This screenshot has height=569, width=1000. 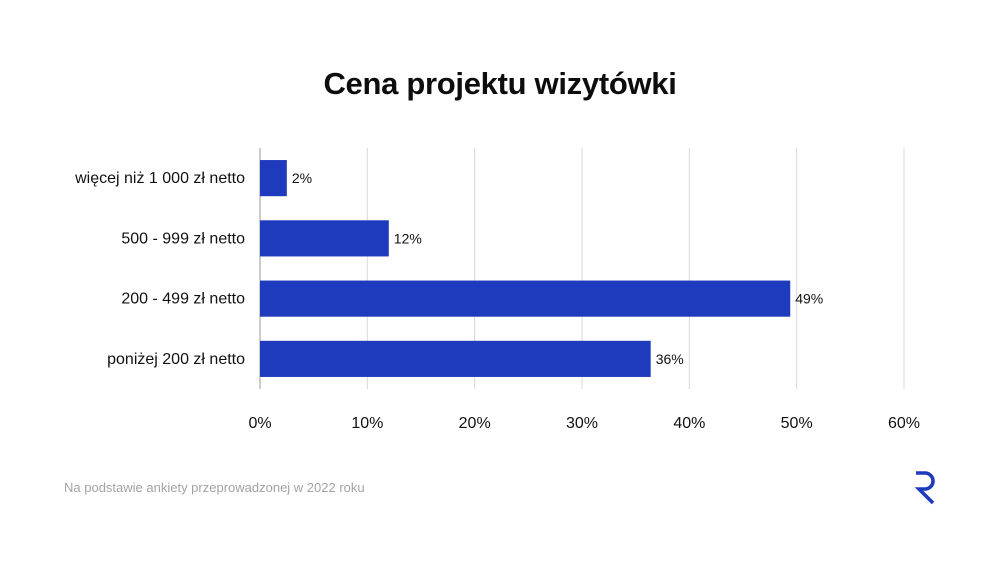 I want to click on x-tick-label: 0%, so click(x=259, y=423).